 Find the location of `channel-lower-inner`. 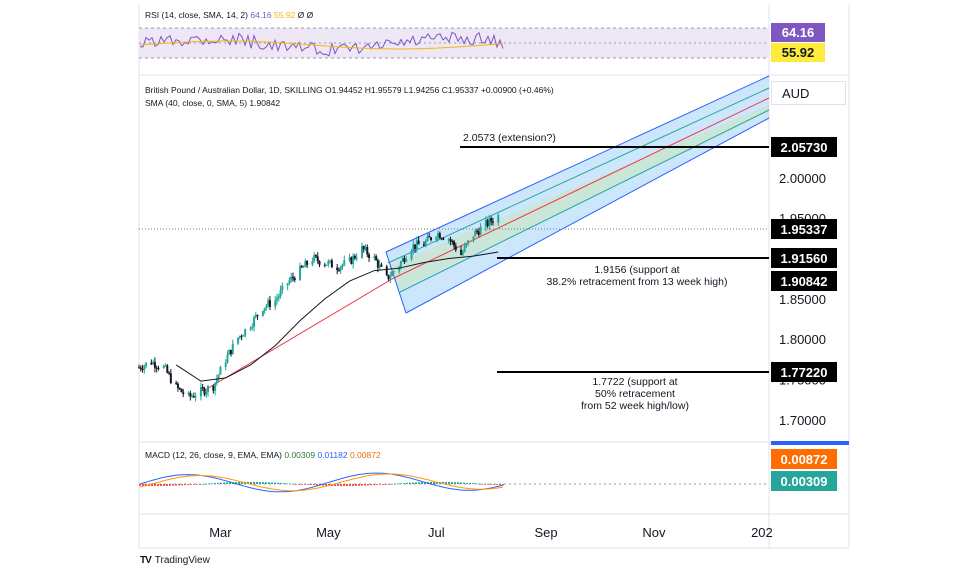

channel-lower-inner is located at coordinates (584, 201).